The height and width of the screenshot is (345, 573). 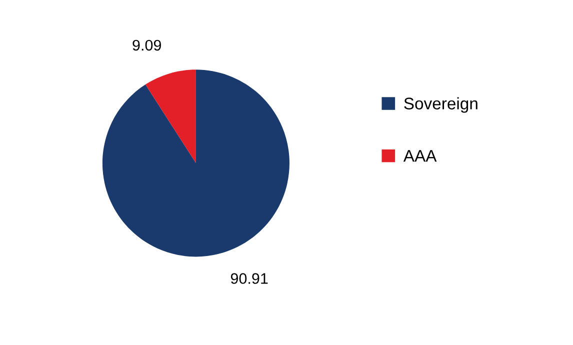 What do you see at coordinates (170, 117) in the screenshot?
I see `pie-slice` at bounding box center [170, 117].